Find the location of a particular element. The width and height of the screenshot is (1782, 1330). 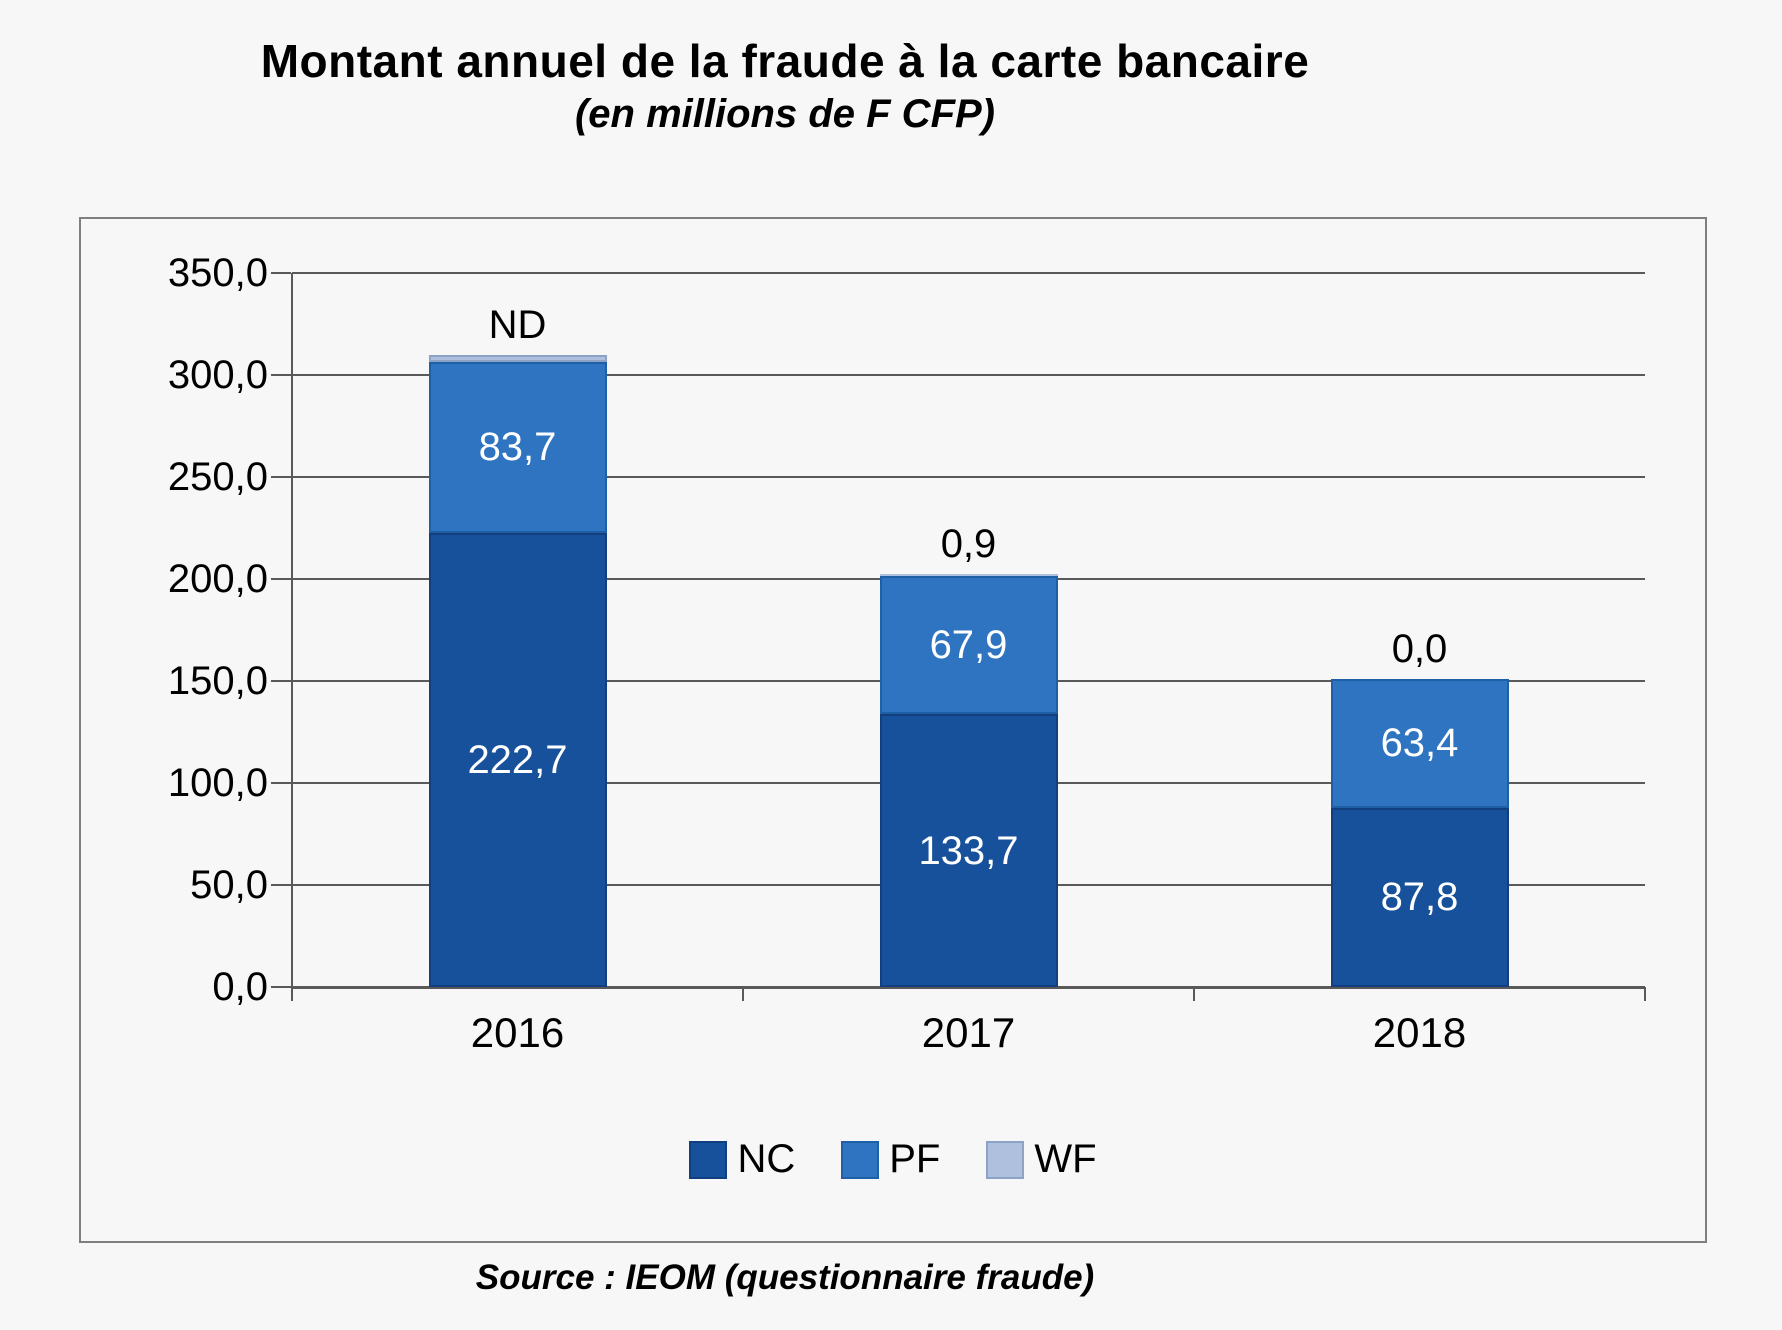

bar-top-label: ND is located at coordinates (517, 324).